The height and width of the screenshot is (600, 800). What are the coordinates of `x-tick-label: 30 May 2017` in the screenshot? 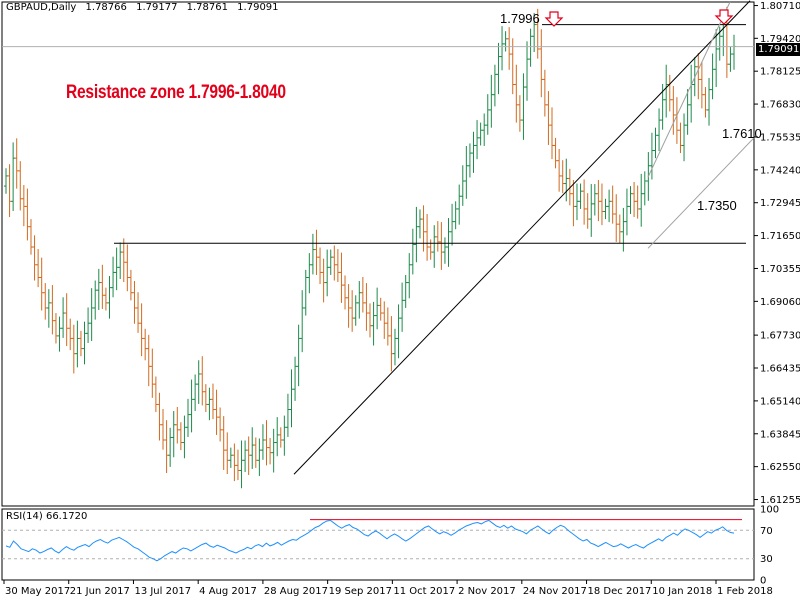 It's located at (37, 591).